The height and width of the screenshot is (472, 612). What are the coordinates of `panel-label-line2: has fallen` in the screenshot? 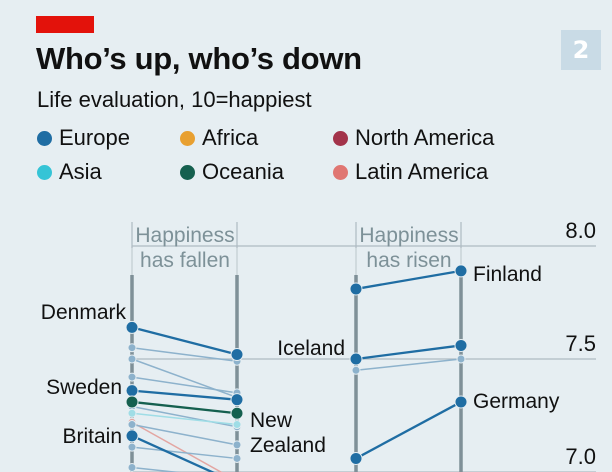 It's located at (185, 260).